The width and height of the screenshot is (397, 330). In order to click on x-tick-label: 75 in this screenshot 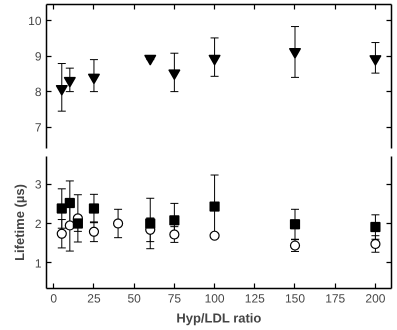, I will do `click(175, 299)`.